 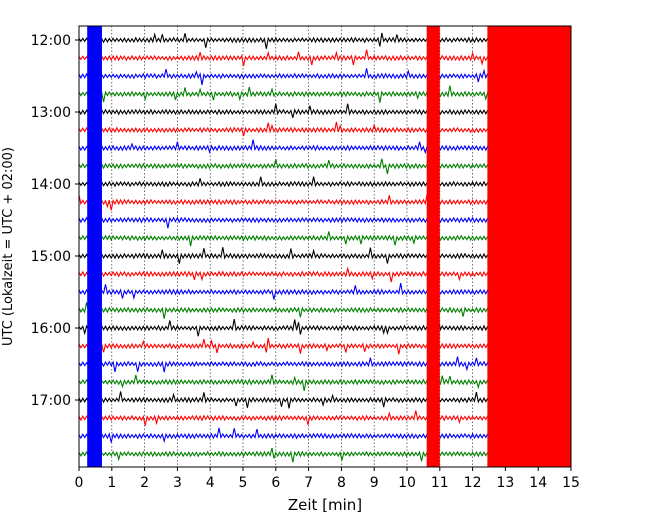 What do you see at coordinates (79, 483) in the screenshot?
I see `x-tick-label: 0` at bounding box center [79, 483].